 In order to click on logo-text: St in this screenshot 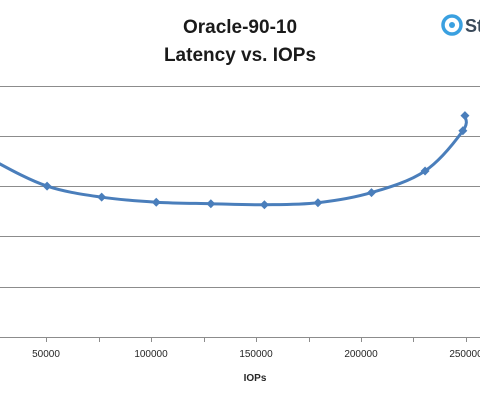, I will do `click(472, 26)`.